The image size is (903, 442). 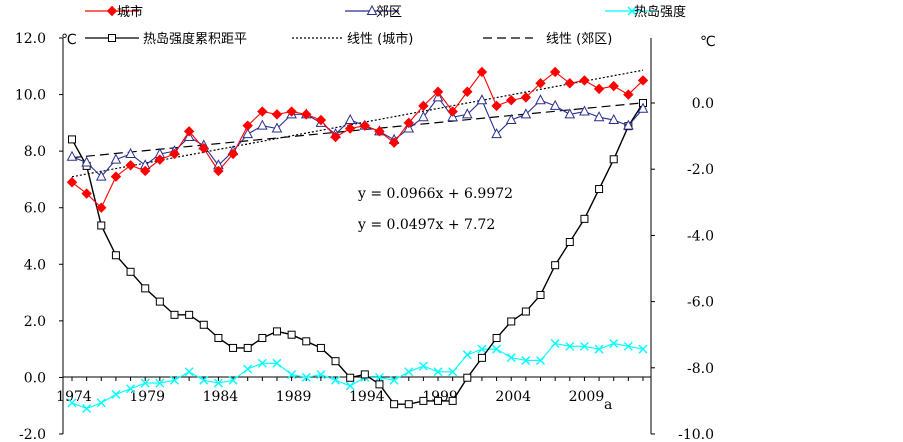 I want to click on left-tick-label: 2.0, so click(x=35, y=322).